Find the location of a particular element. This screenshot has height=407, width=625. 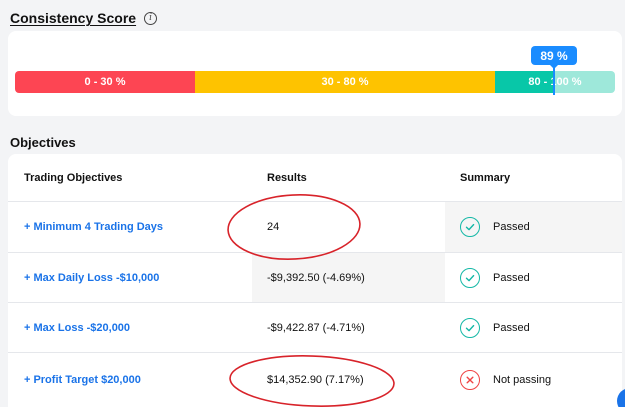

objective-label: Max Loss -$20,000 is located at coordinates (82, 327).